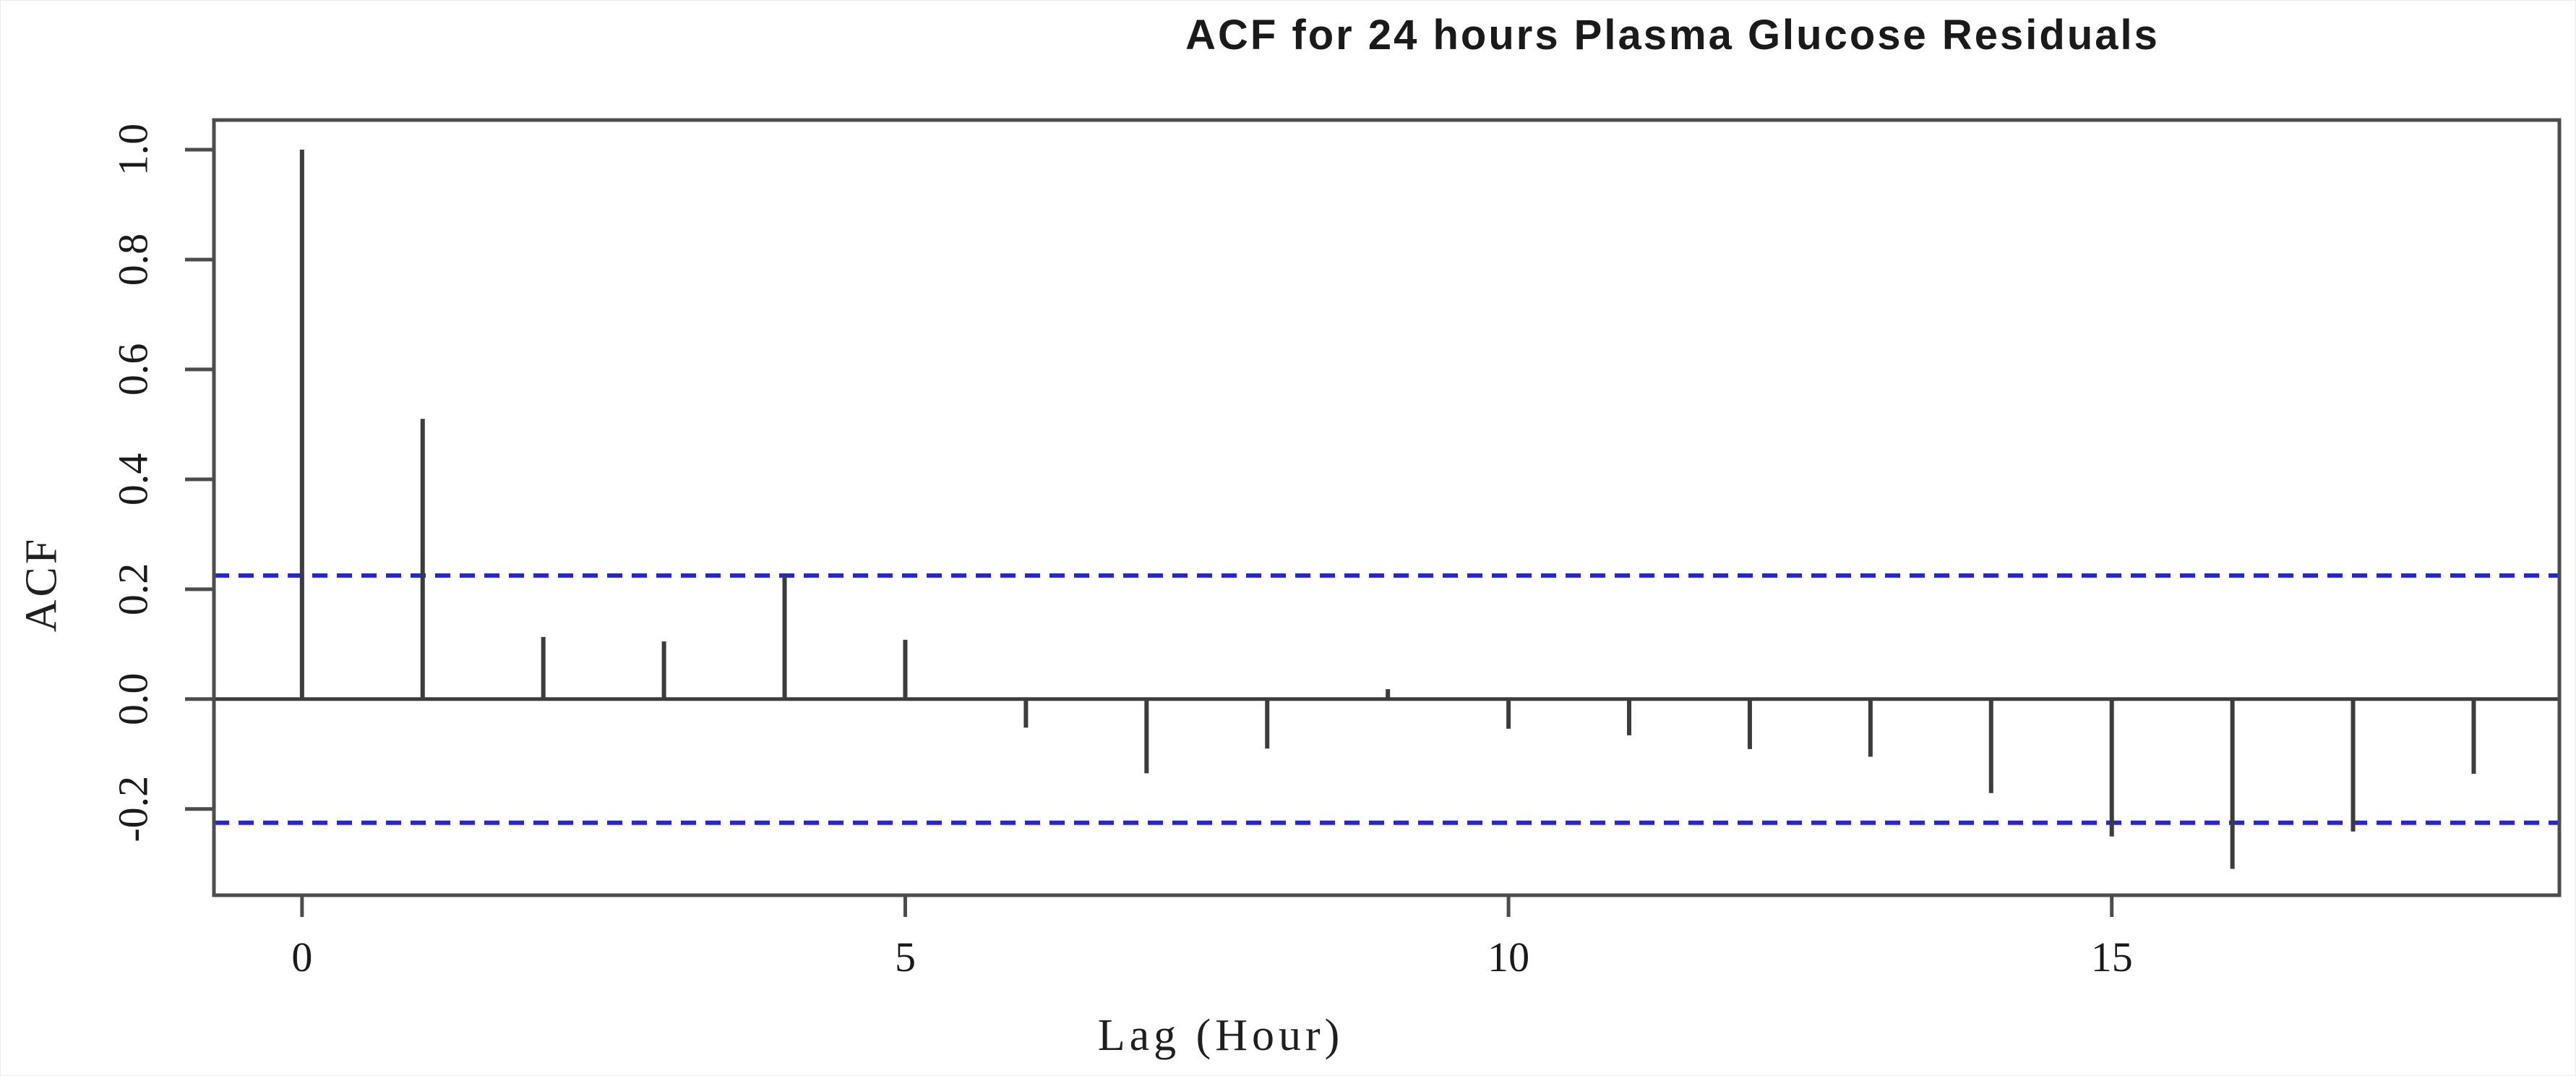 The image size is (2576, 1076). What do you see at coordinates (302, 957) in the screenshot?
I see `x-axis-tick-label: 0` at bounding box center [302, 957].